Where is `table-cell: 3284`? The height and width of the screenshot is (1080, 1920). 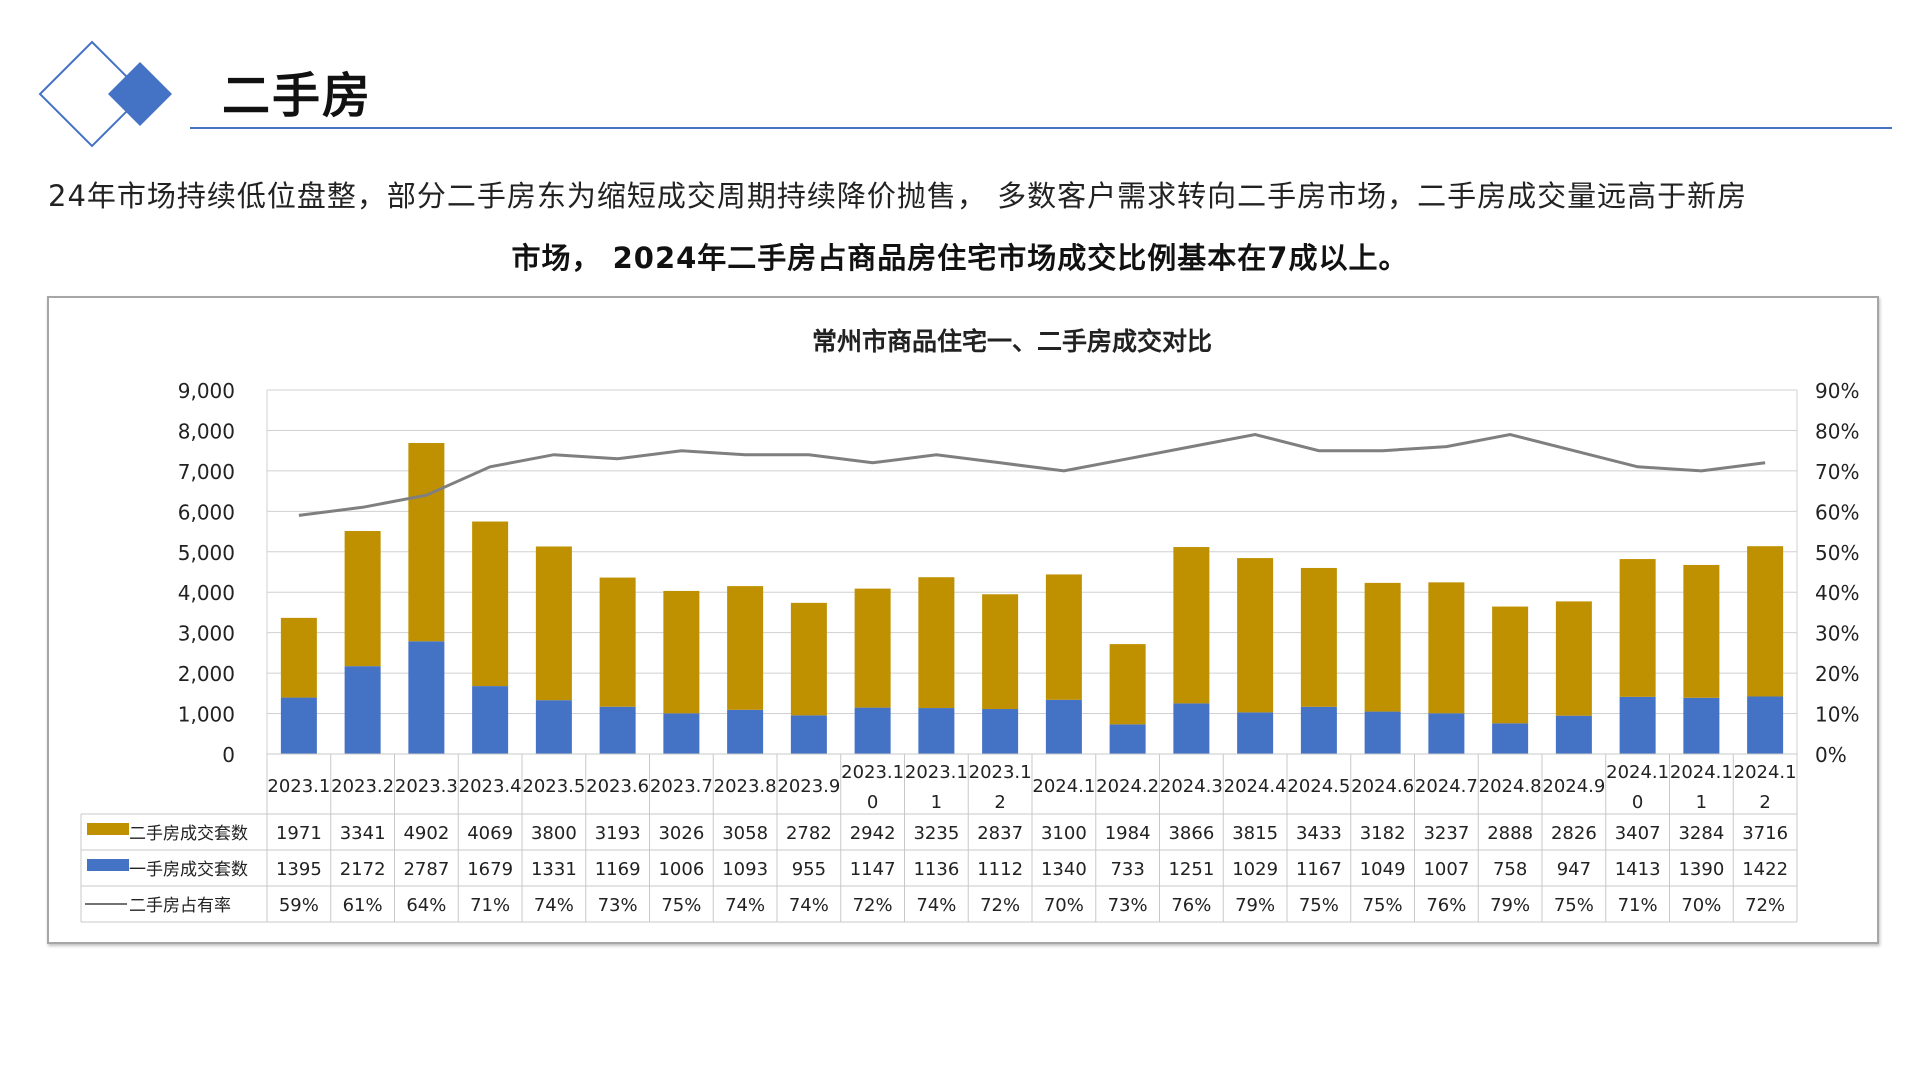
table-cell: 3284 is located at coordinates (1701, 833).